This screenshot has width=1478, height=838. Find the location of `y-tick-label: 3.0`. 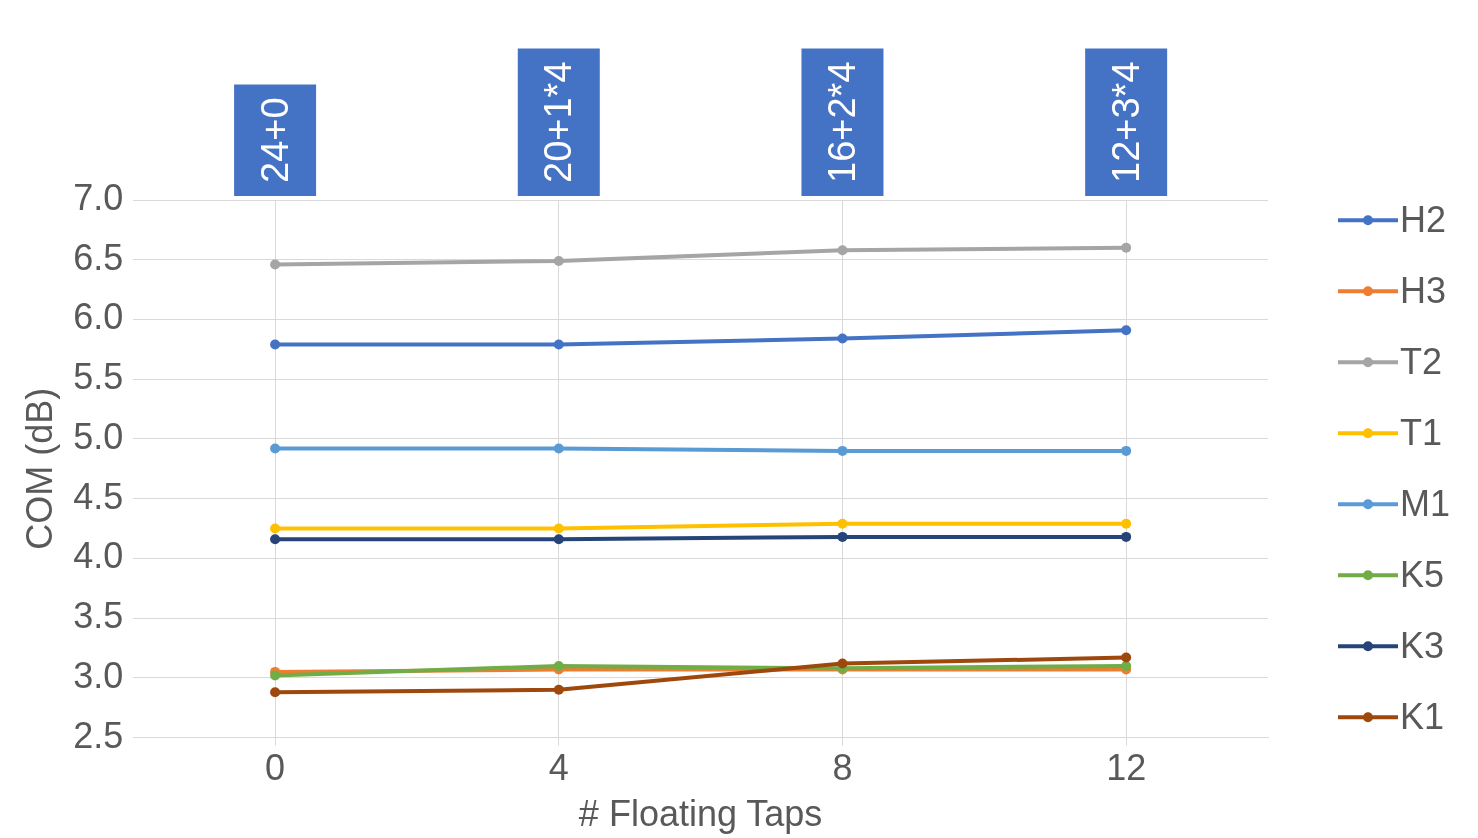

y-tick-label: 3.0 is located at coordinates (98, 675).